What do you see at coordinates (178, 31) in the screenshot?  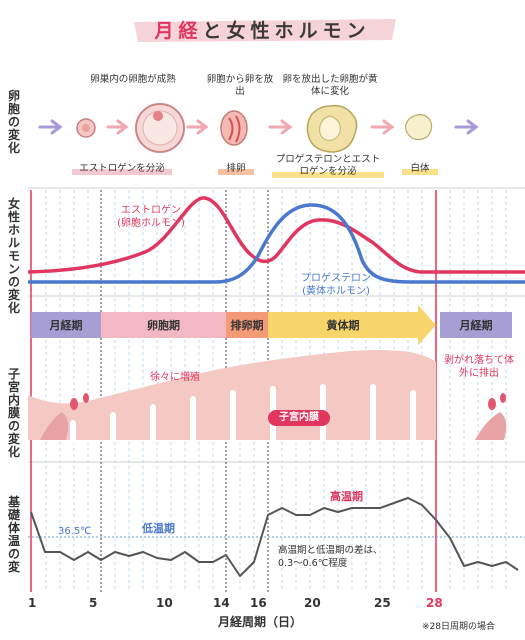 I see `title-part-1: 月経` at bounding box center [178, 31].